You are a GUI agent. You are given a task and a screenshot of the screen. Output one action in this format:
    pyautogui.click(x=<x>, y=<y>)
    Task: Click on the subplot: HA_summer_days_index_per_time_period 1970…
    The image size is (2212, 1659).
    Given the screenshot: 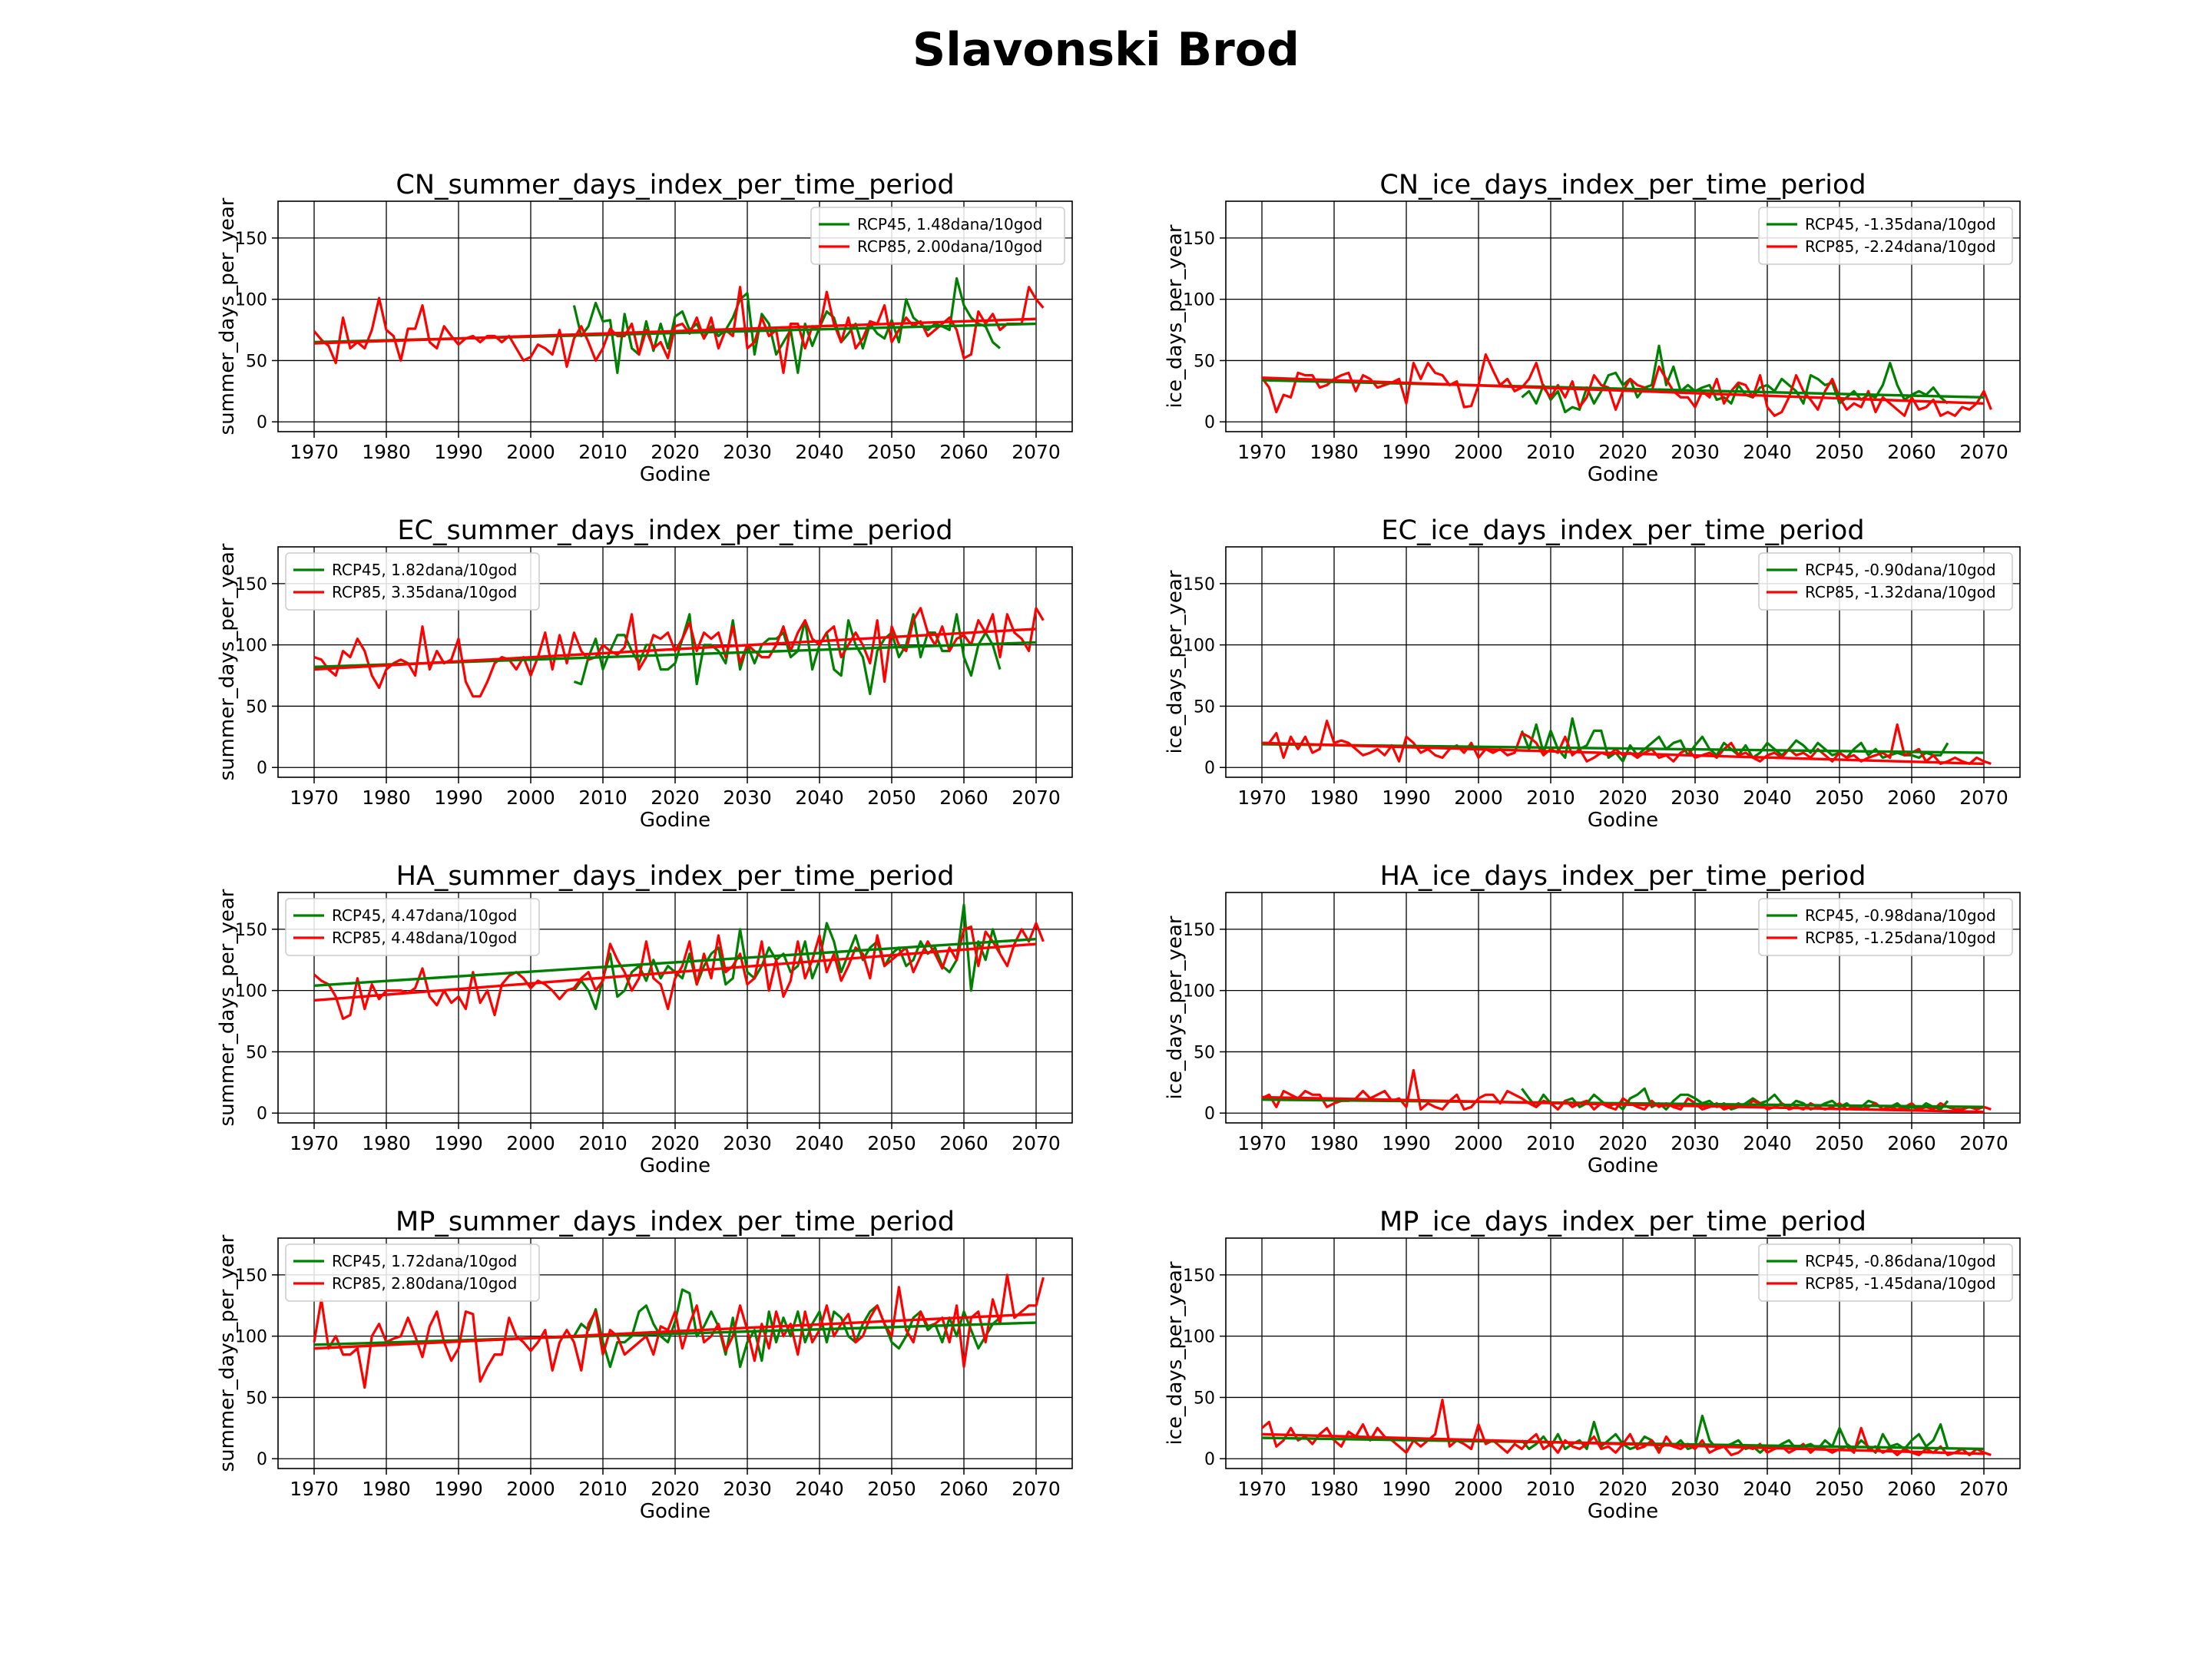 What is the action you would take?
    pyautogui.click(x=644, y=1019)
    